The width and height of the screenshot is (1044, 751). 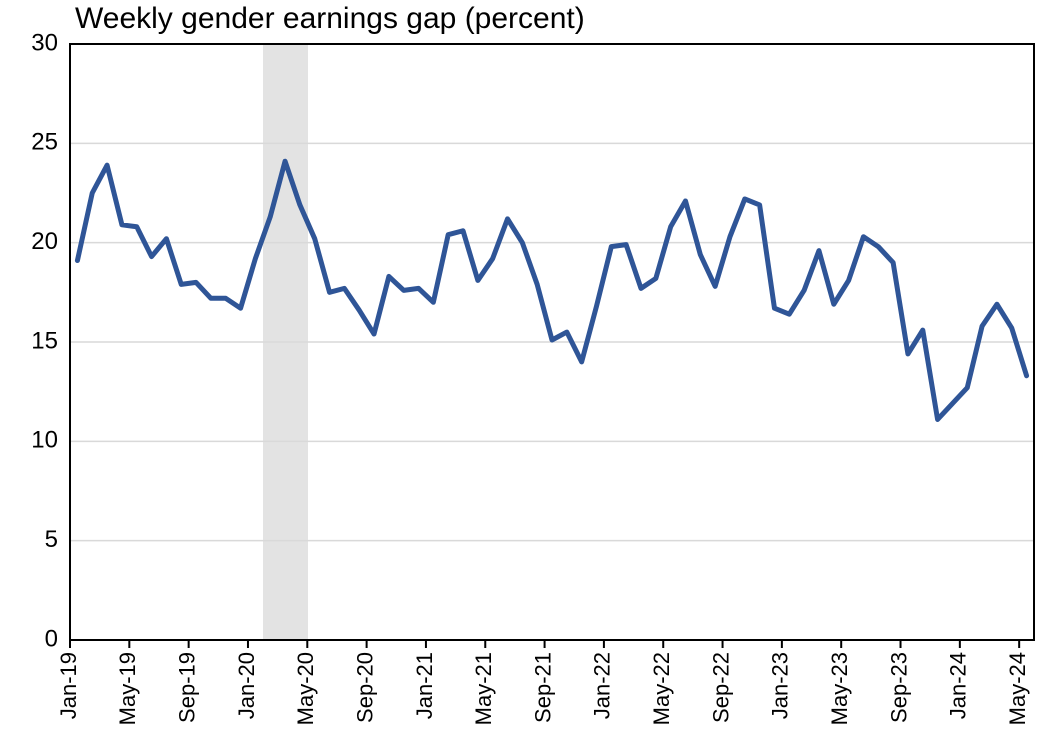 I want to click on chart-title: Weekly gender earnings gap (percent), so click(x=330, y=18).